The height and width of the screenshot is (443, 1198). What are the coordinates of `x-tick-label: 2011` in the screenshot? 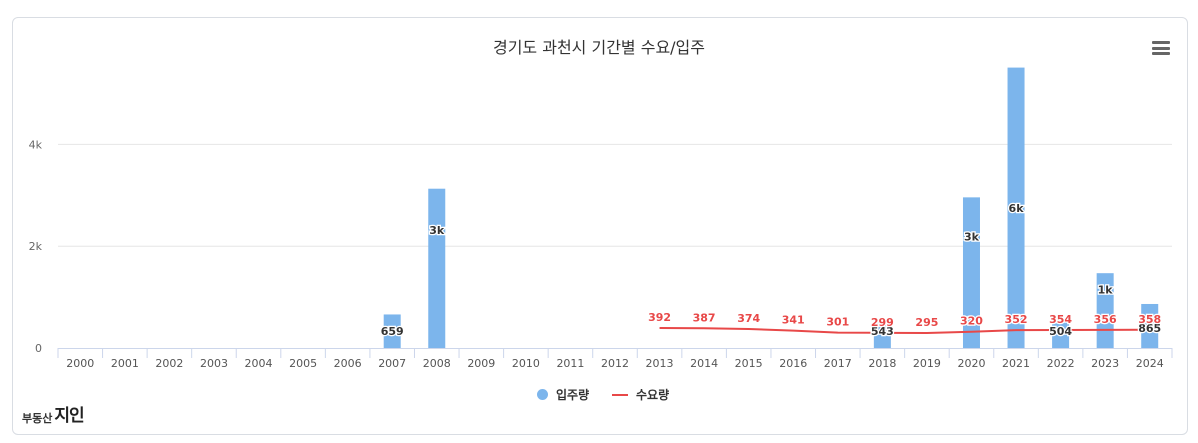 It's located at (570, 363).